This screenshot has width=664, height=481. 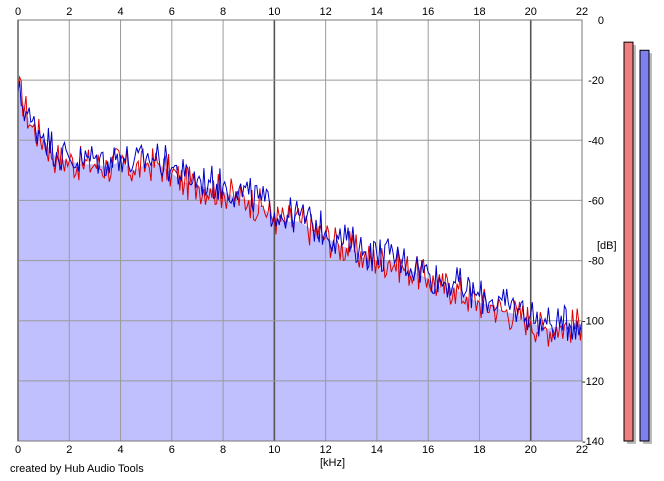 I want to click on x-tick-label-top: 10, so click(x=274, y=12).